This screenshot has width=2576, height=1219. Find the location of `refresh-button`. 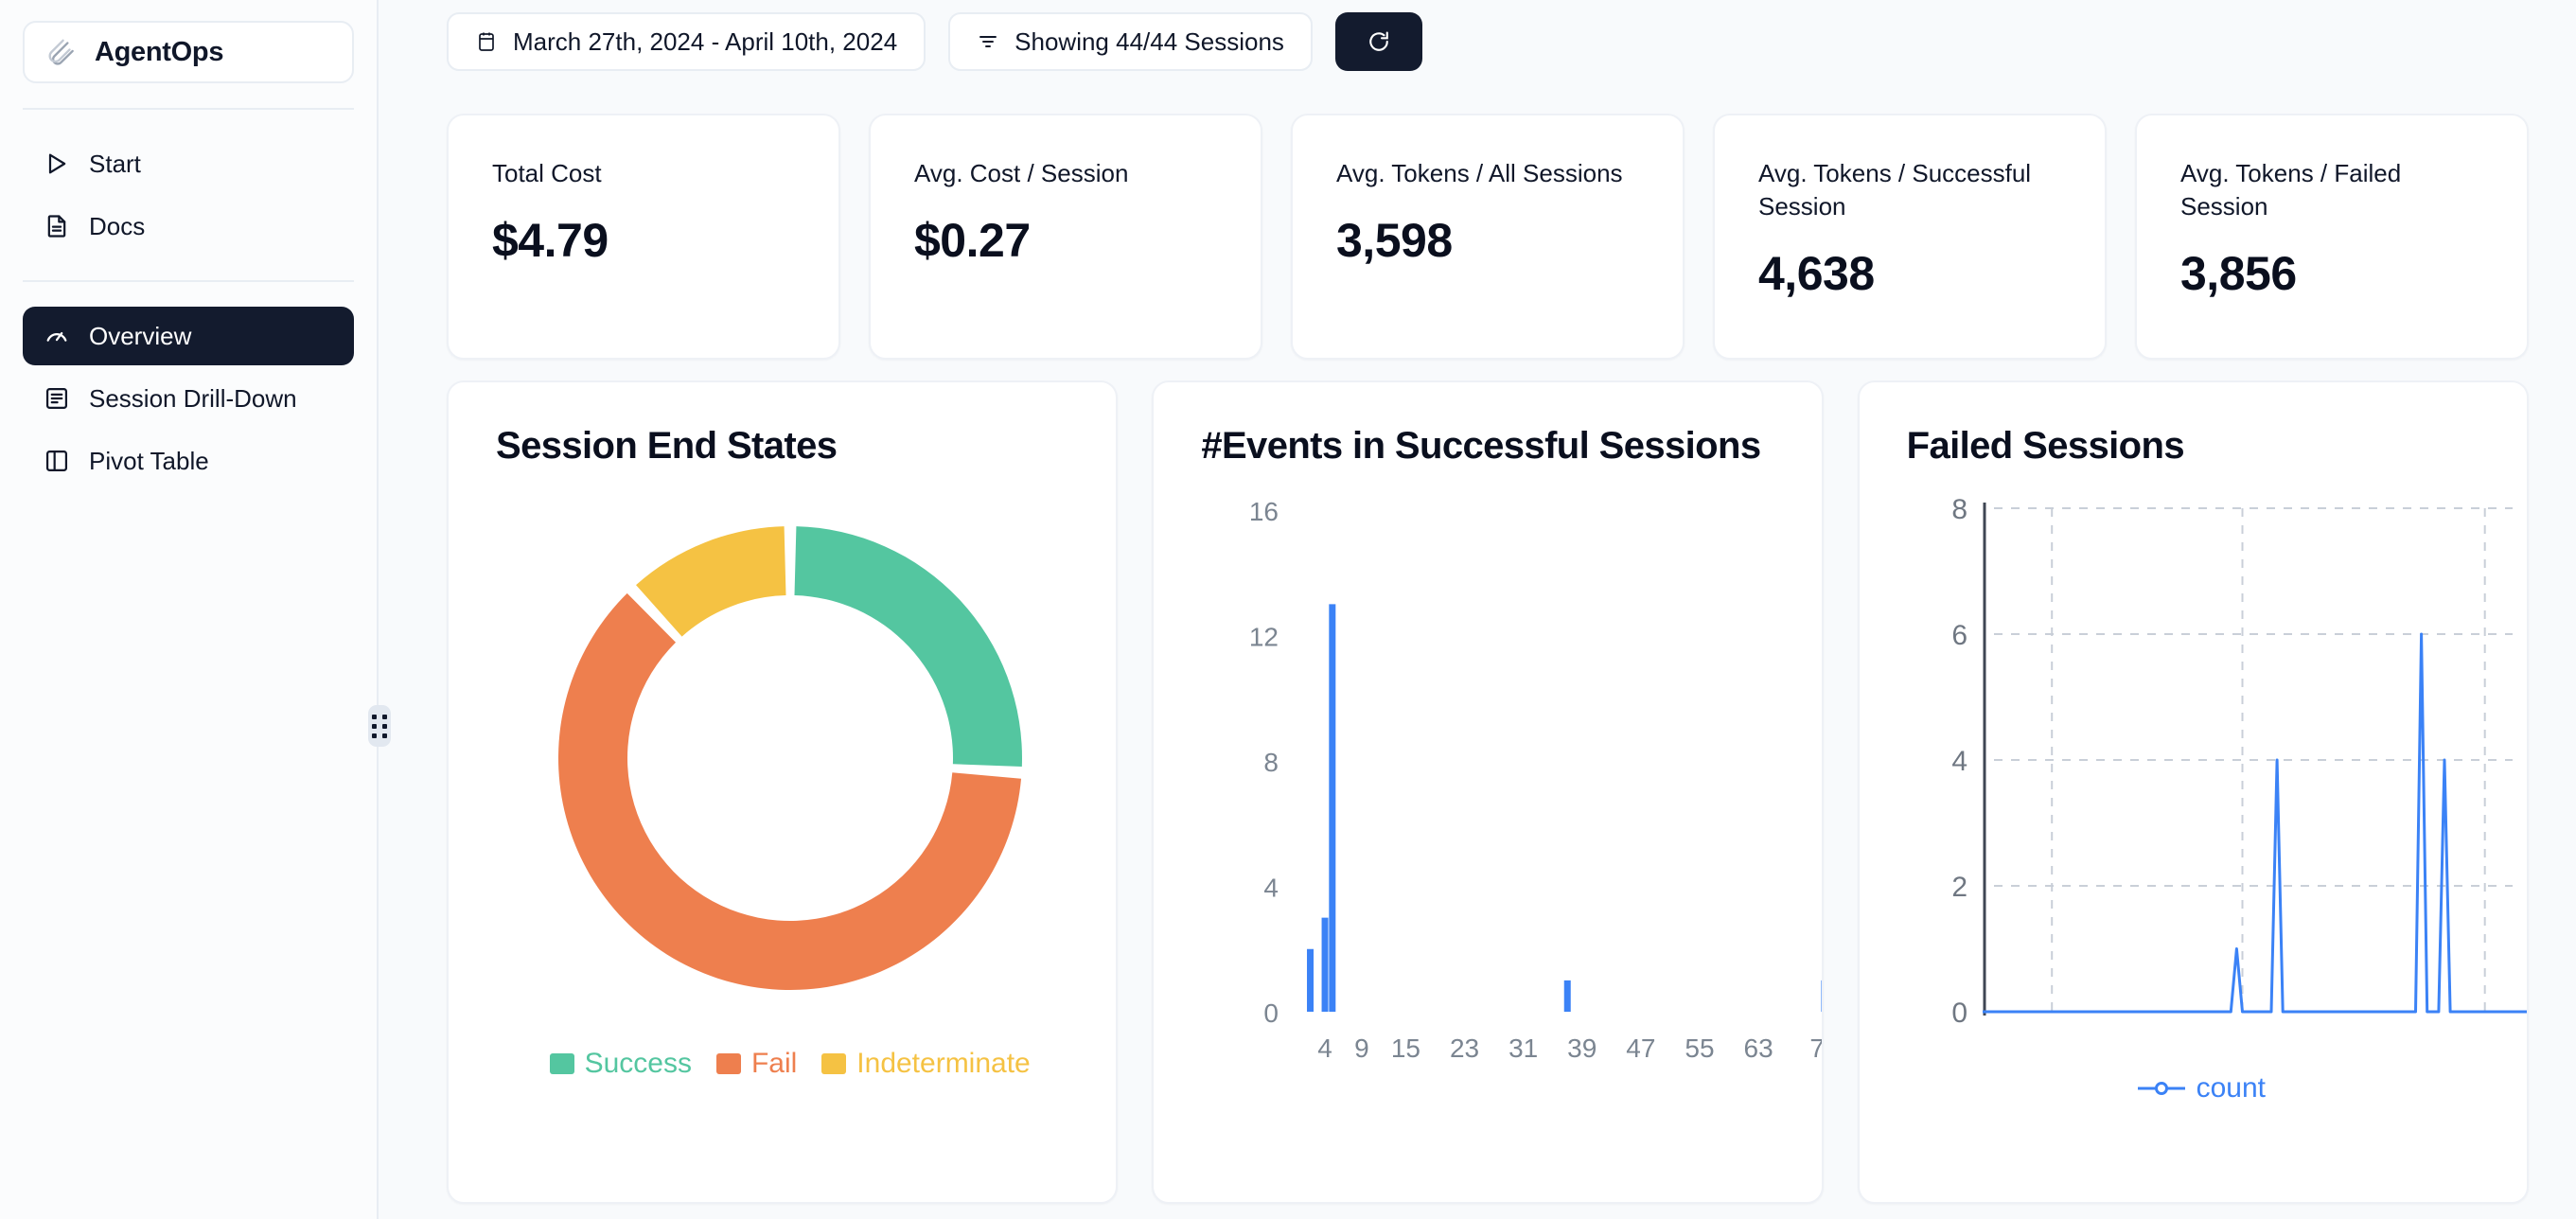

refresh-button is located at coordinates (1378, 41).